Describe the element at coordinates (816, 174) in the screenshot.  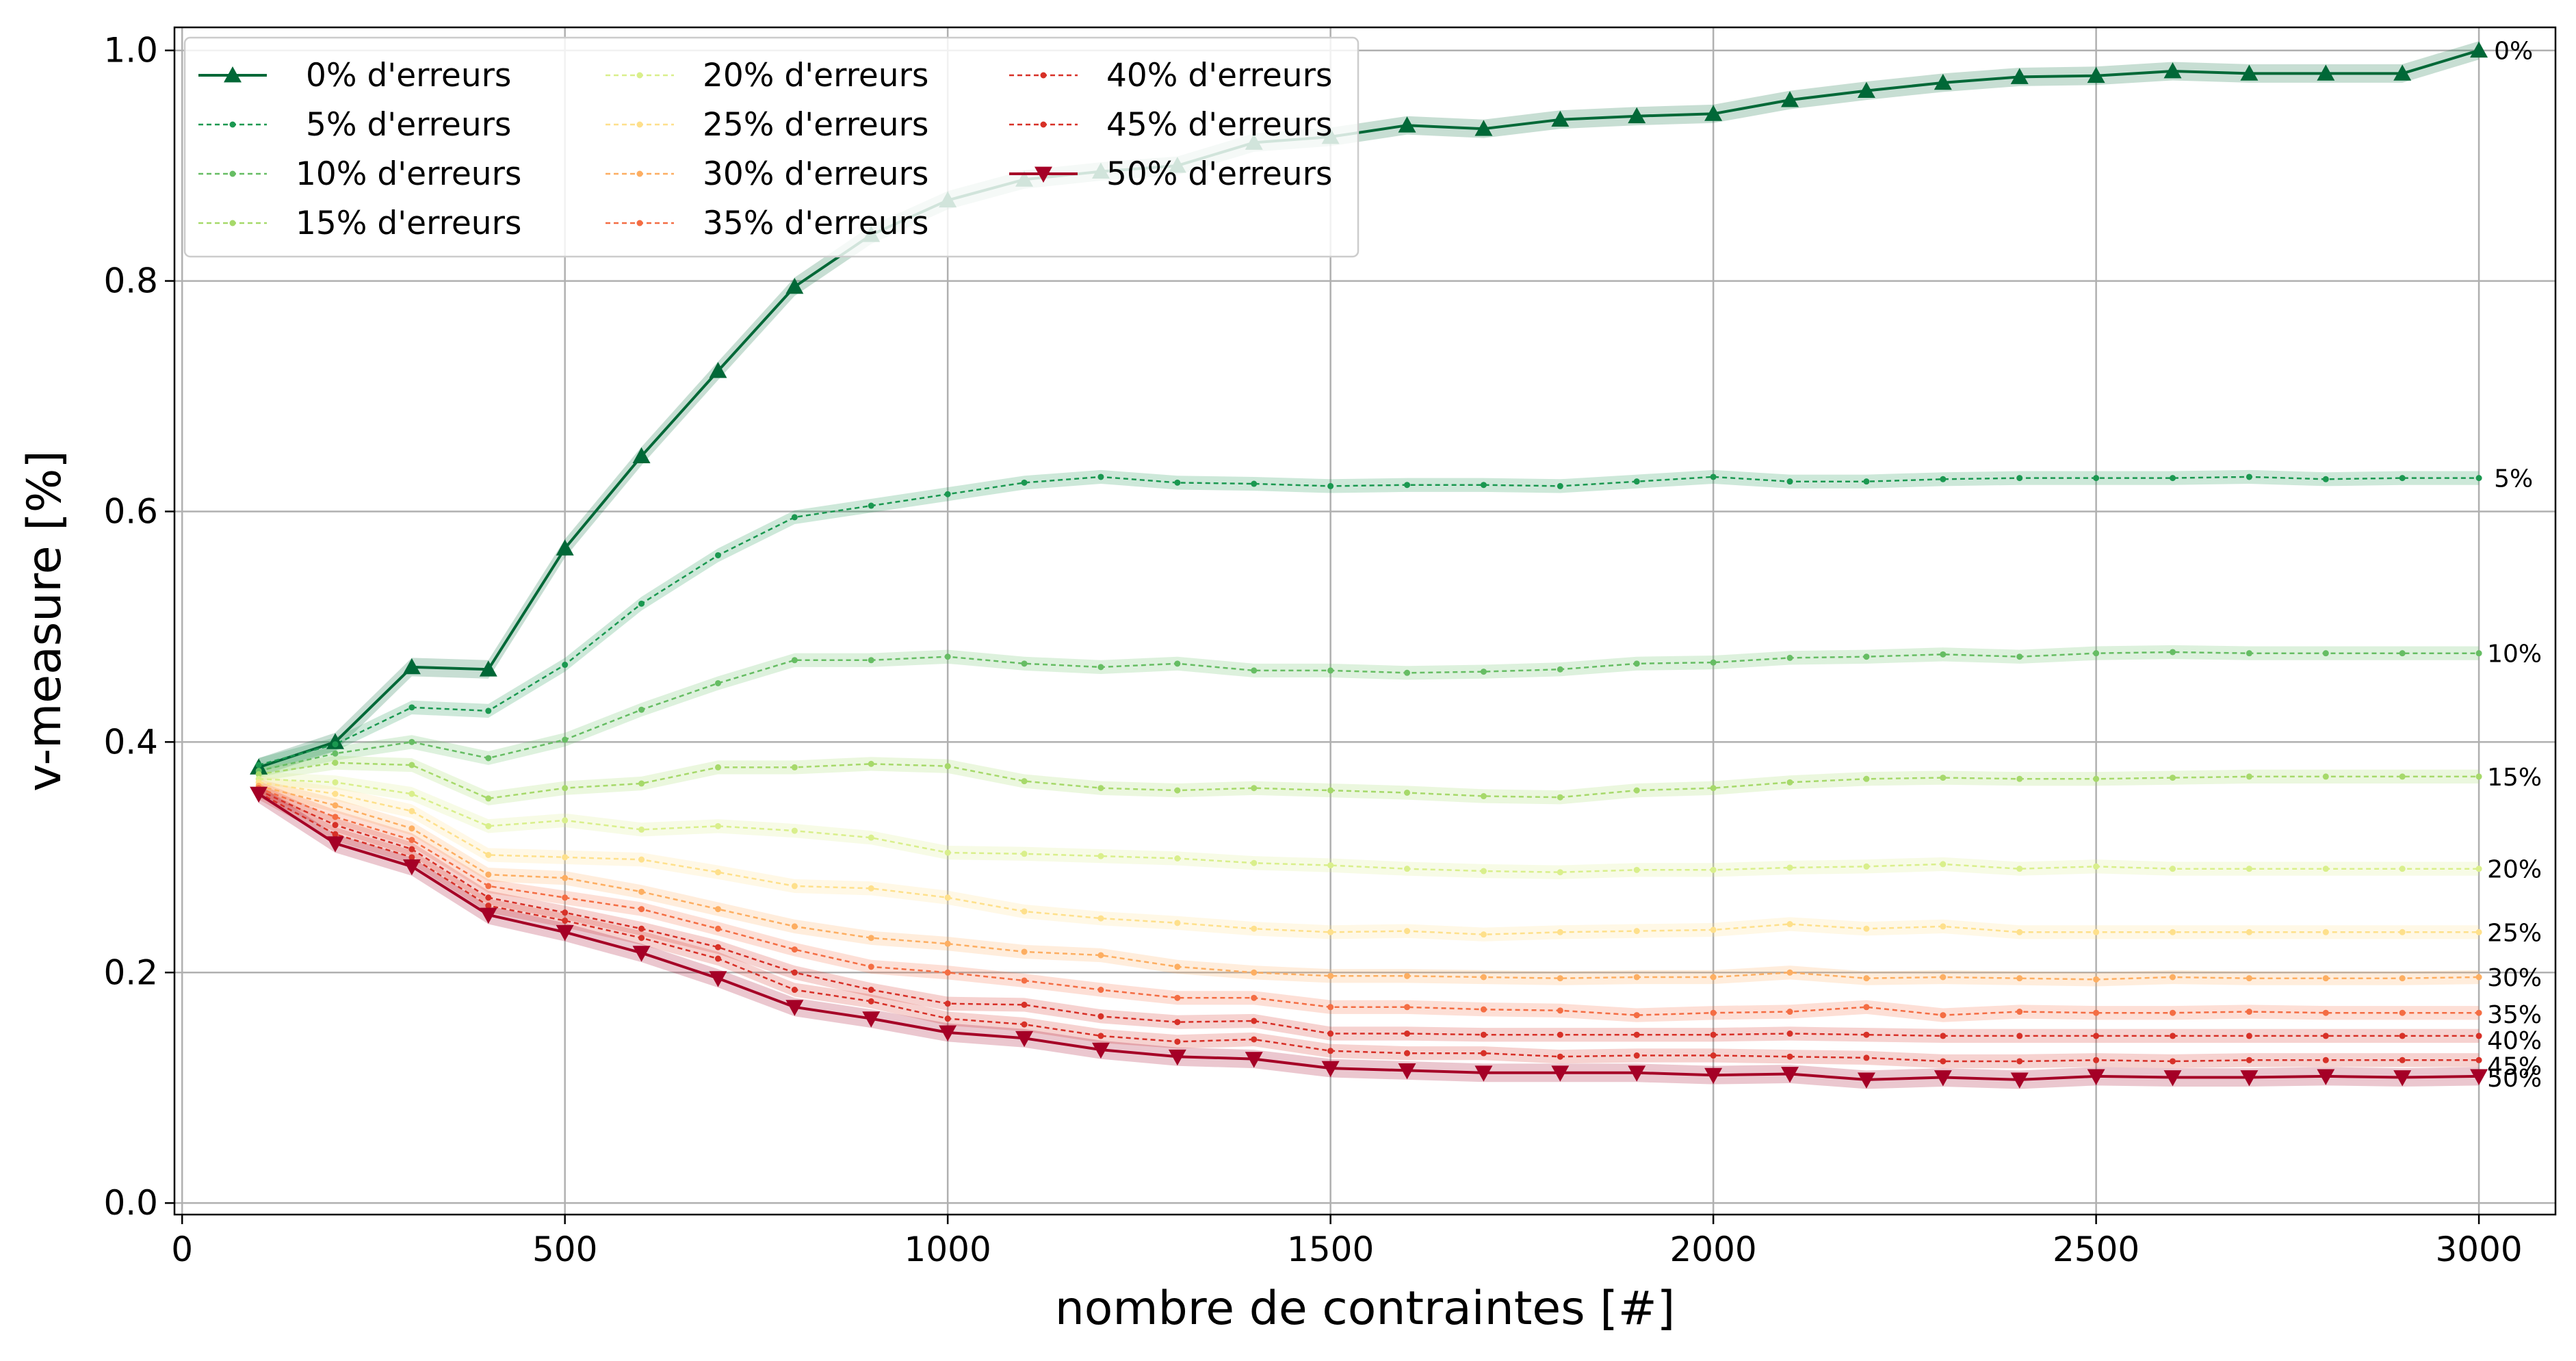
I see `legend-label: 30% d'erreurs` at that location.